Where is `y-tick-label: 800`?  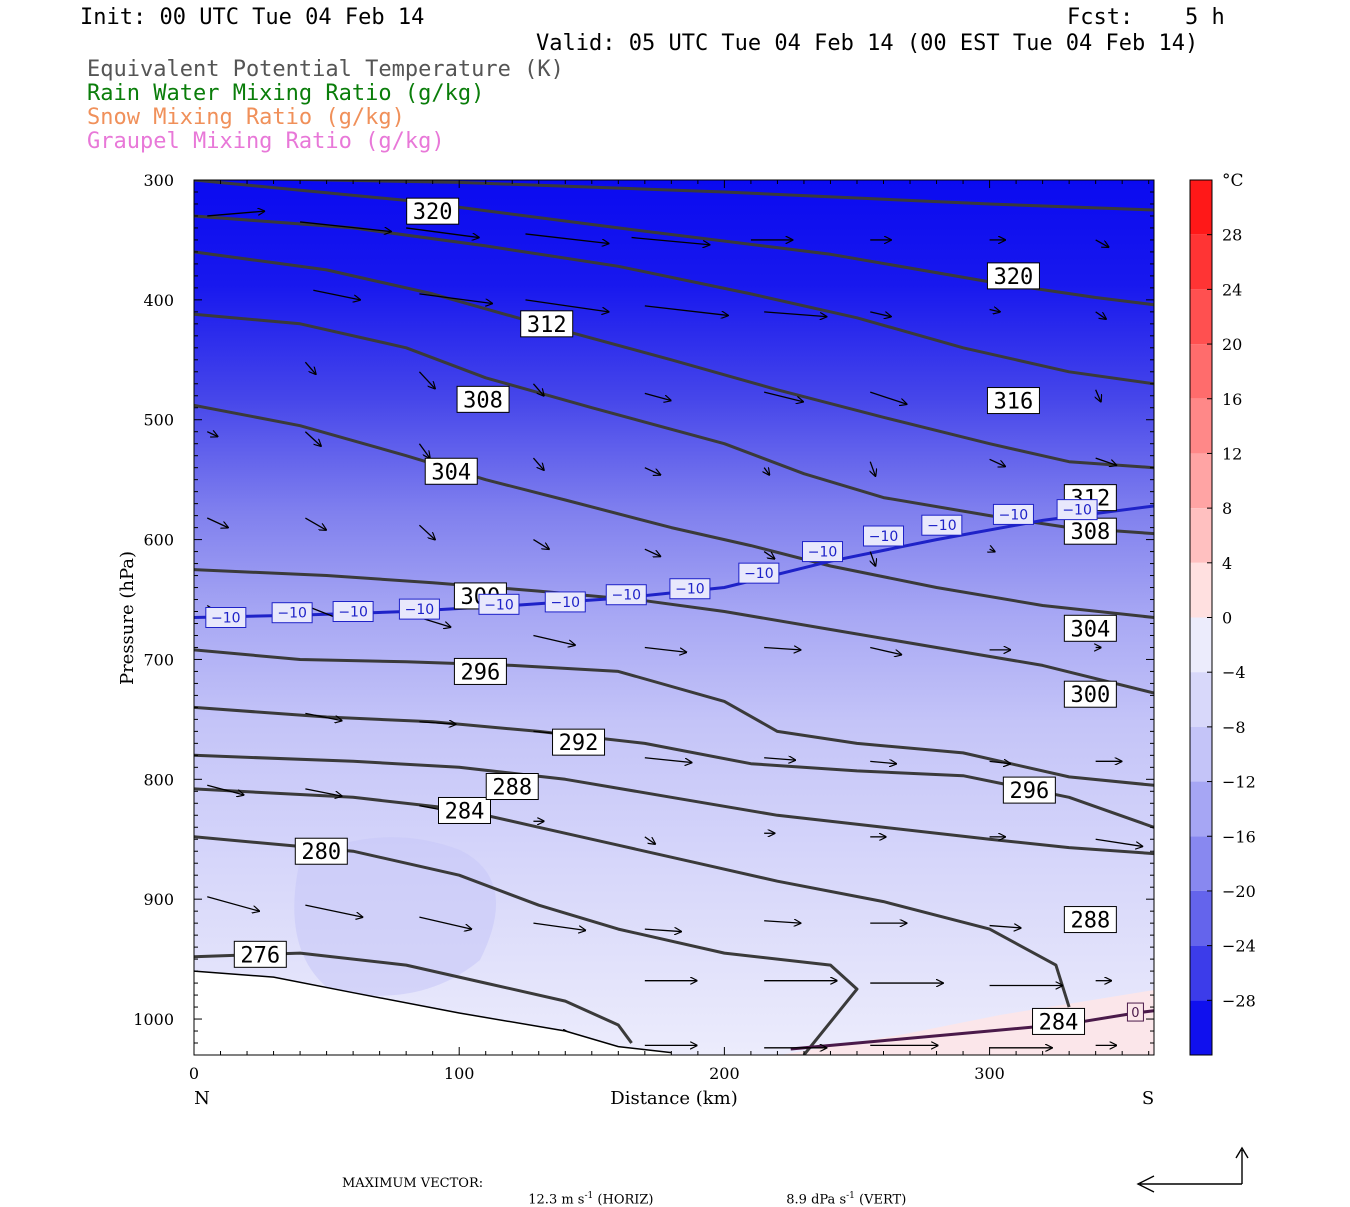 y-tick-label: 800 is located at coordinates (158, 779).